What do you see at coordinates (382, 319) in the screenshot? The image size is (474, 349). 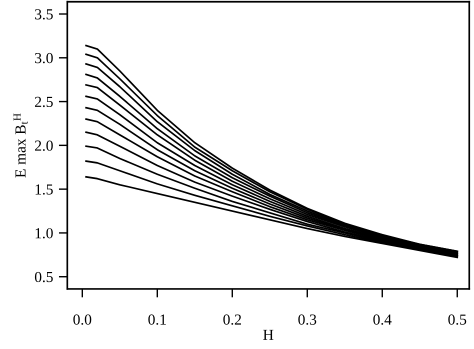 I see `x-tick-label: 0.4` at bounding box center [382, 319].